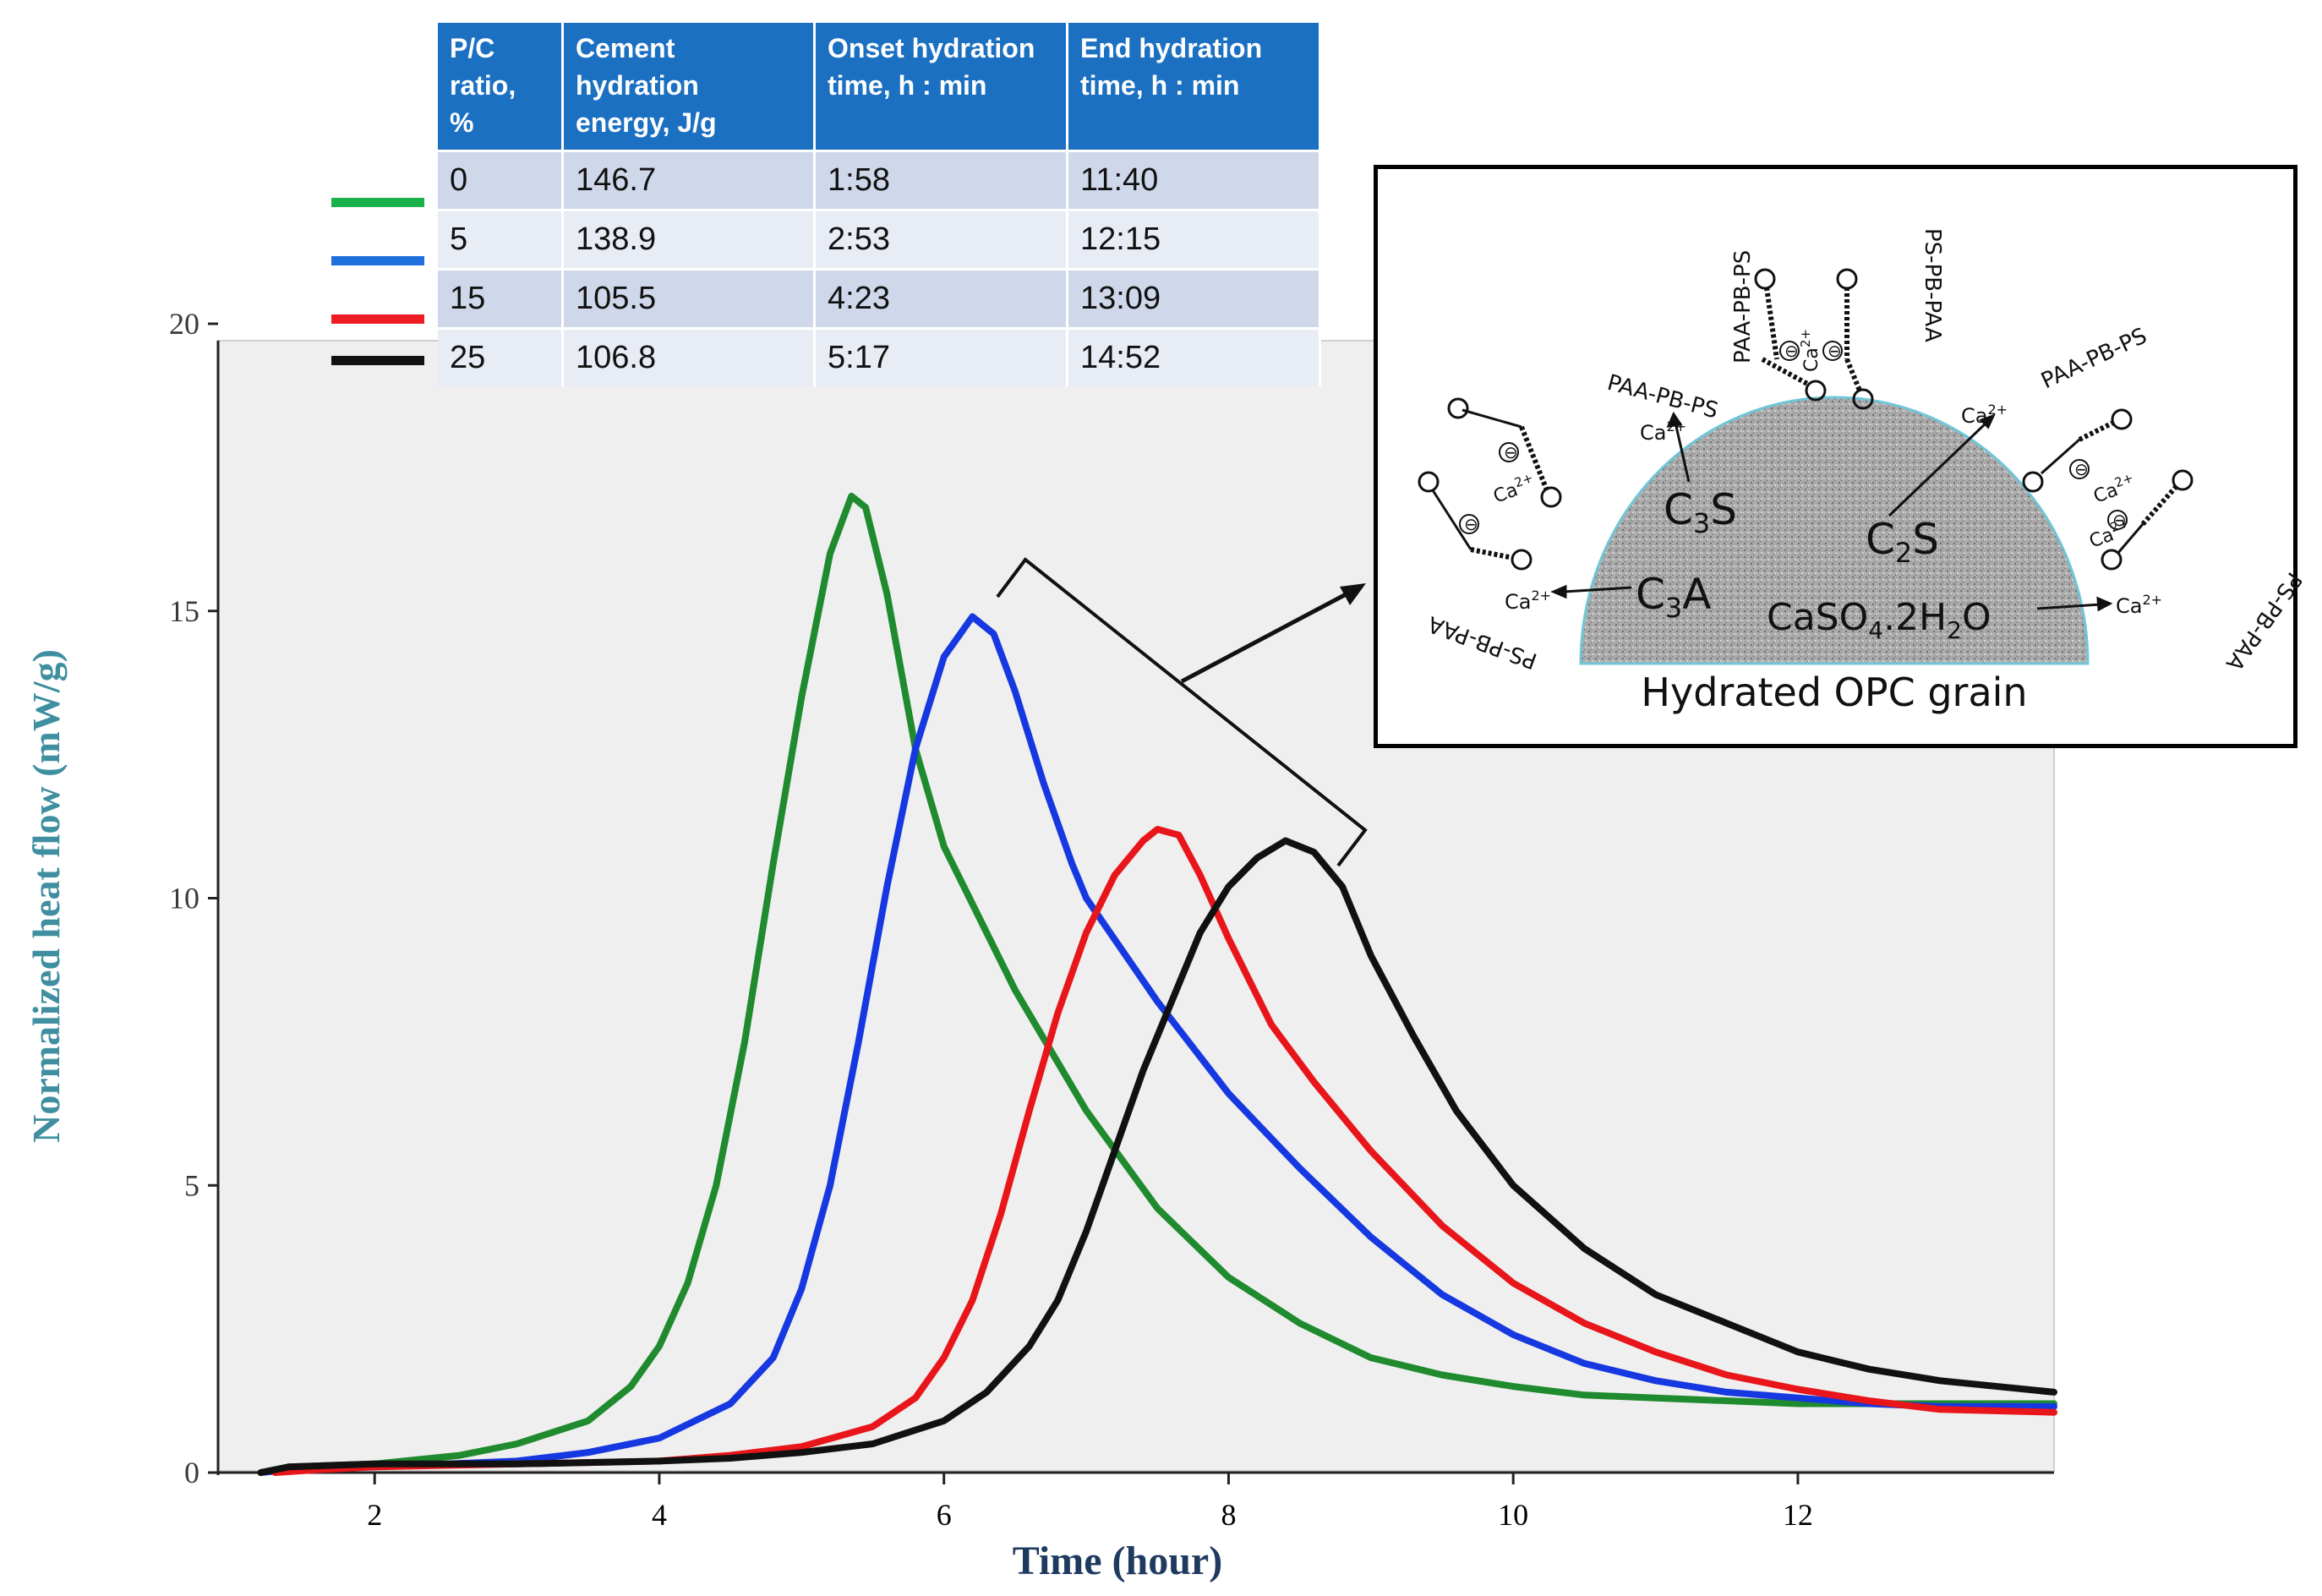 This screenshot has width=2322, height=1596. I want to click on table-cell: 15, so click(501, 298).